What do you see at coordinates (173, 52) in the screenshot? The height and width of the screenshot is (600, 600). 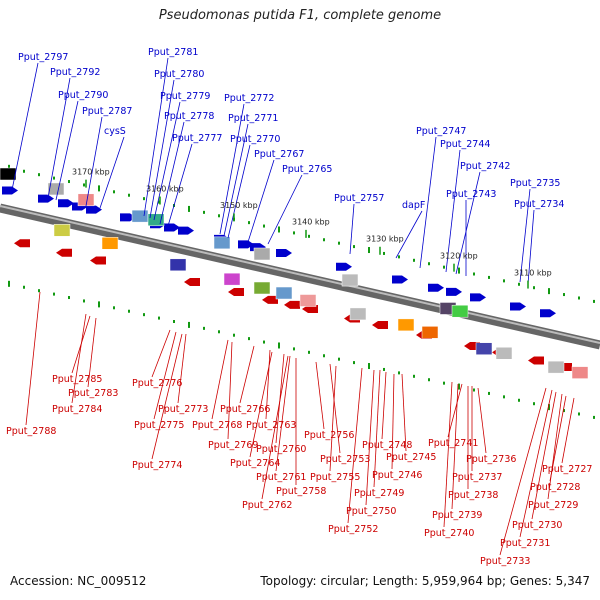 I see `top-gene-label: Pput_2781` at bounding box center [173, 52].